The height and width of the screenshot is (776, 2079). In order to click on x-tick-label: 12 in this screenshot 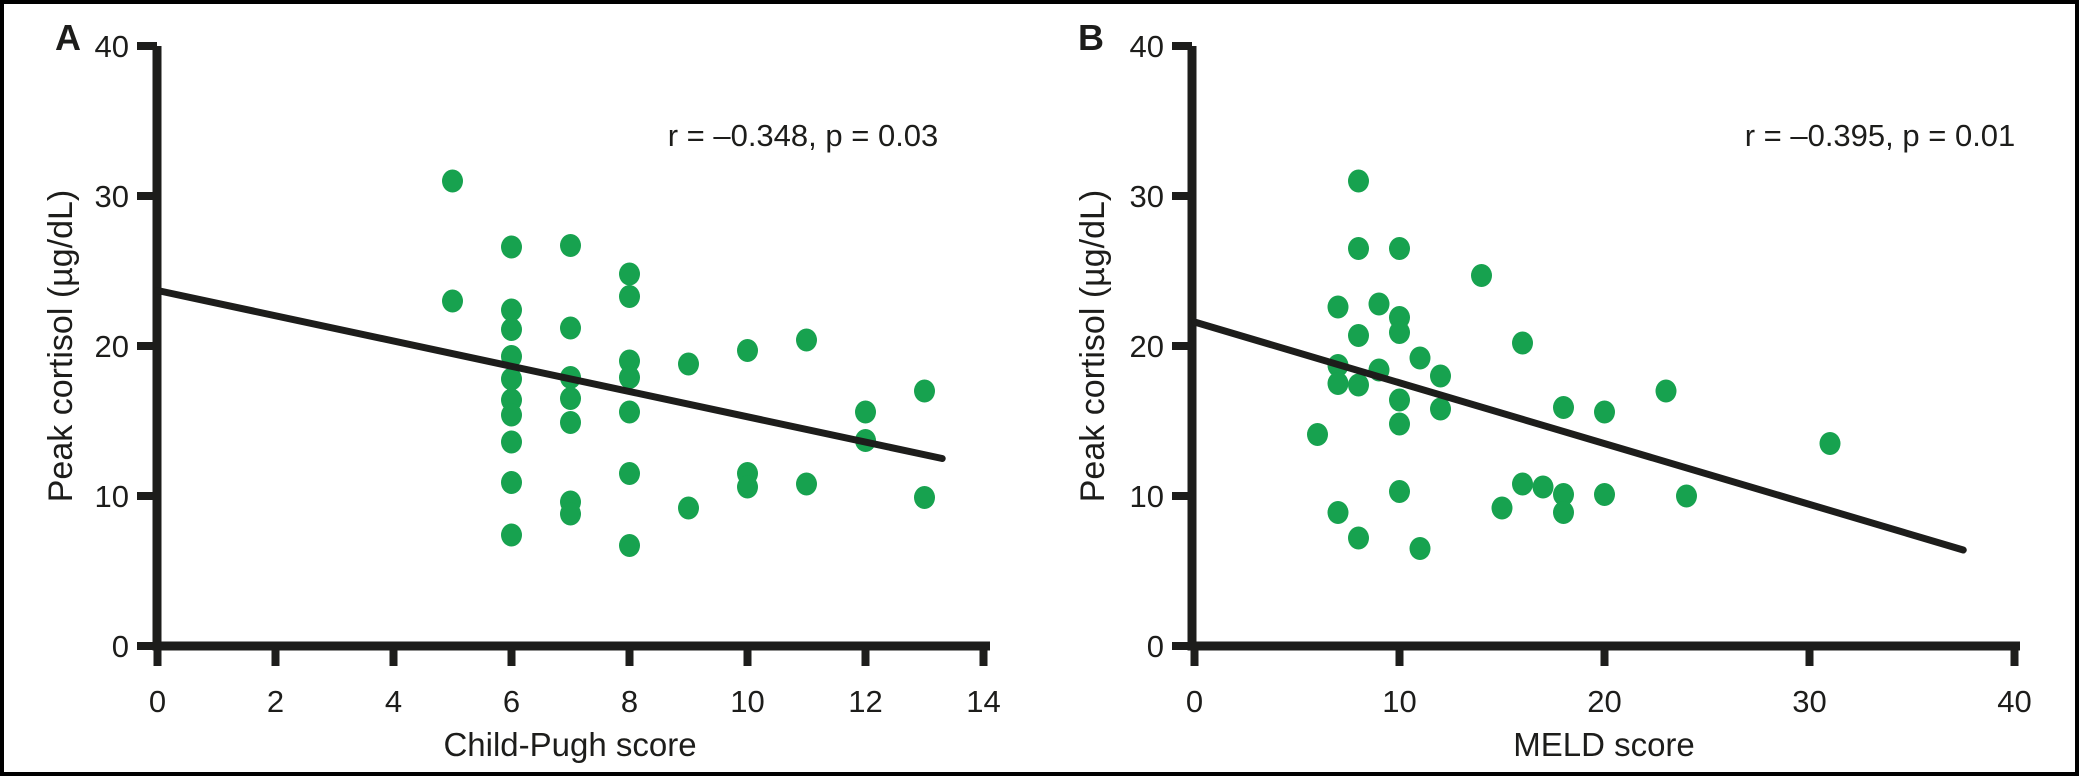, I will do `click(865, 701)`.